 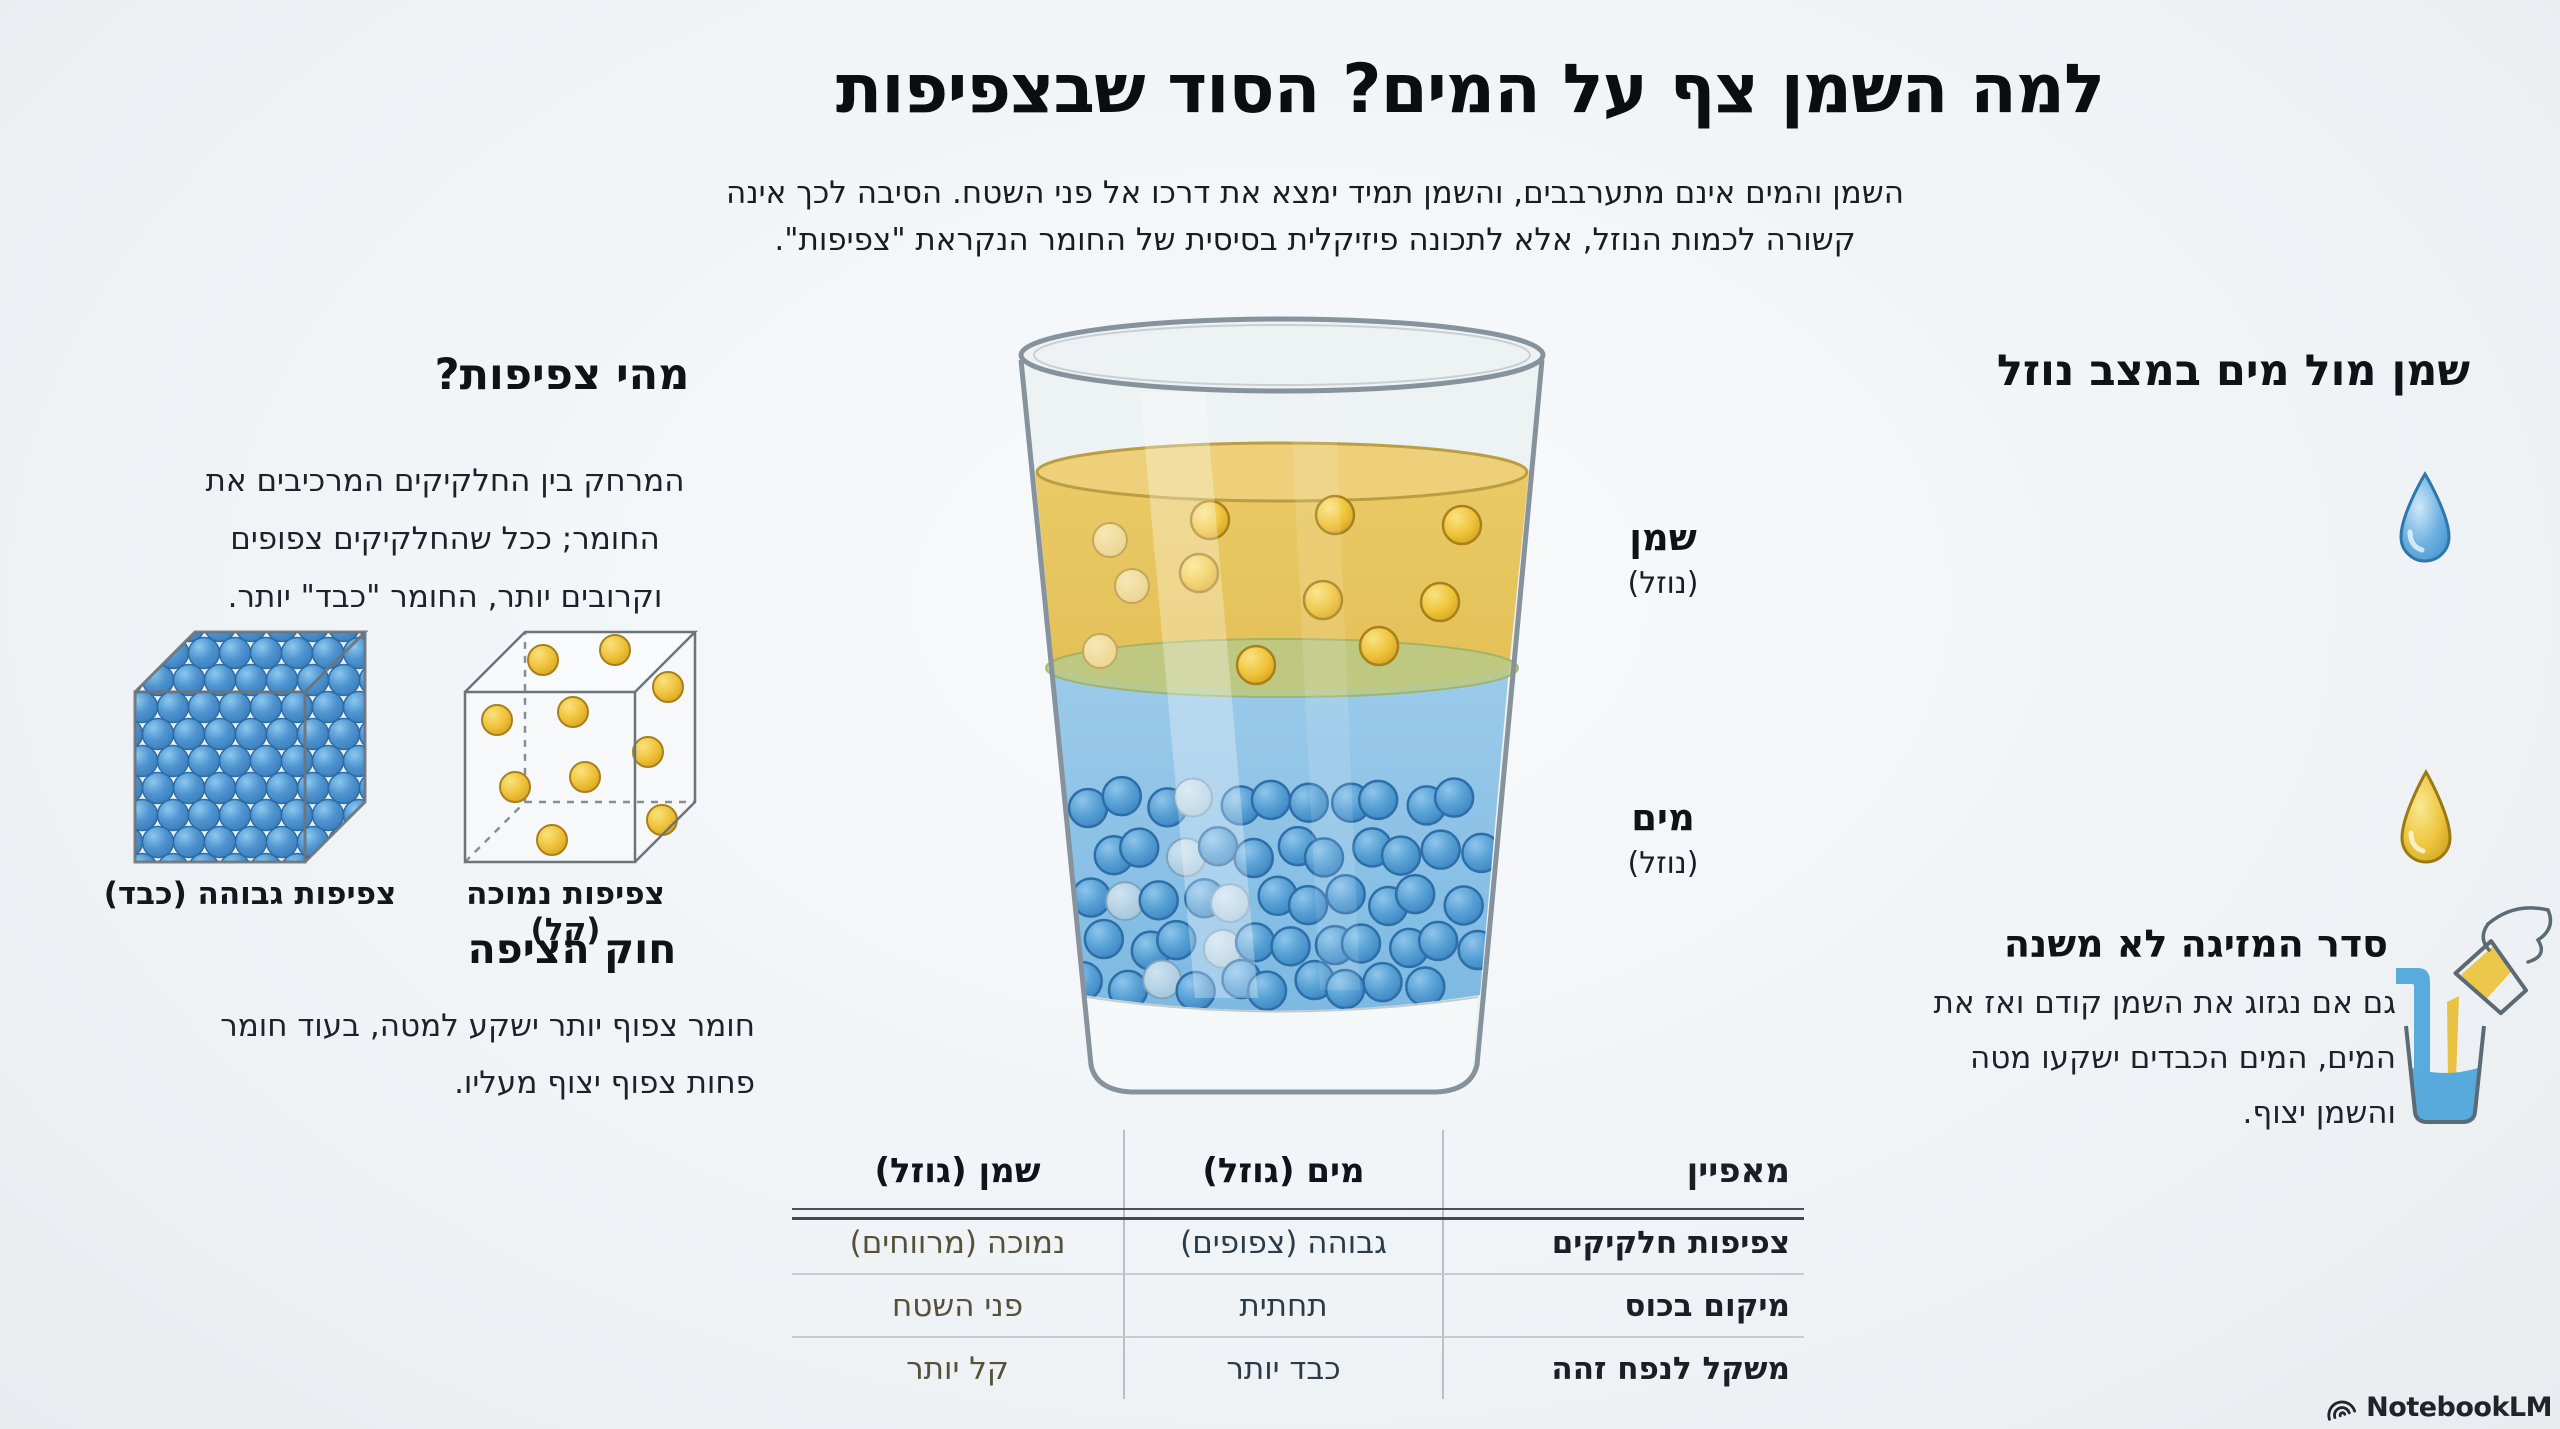 What do you see at coordinates (1284, 1242) in the screenshot?
I see `table-cell: גבוהה (צפופים)` at bounding box center [1284, 1242].